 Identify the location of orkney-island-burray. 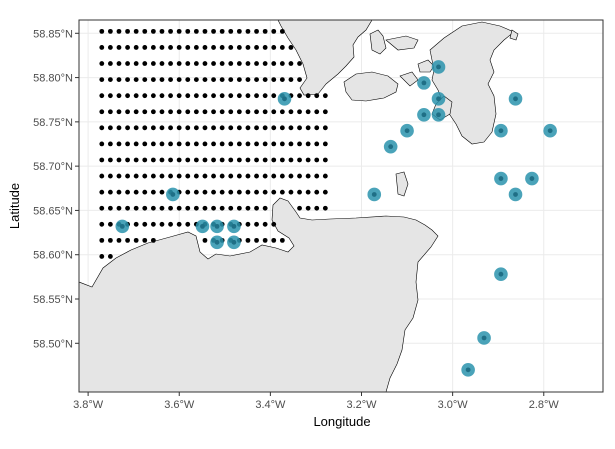
(426, 66).